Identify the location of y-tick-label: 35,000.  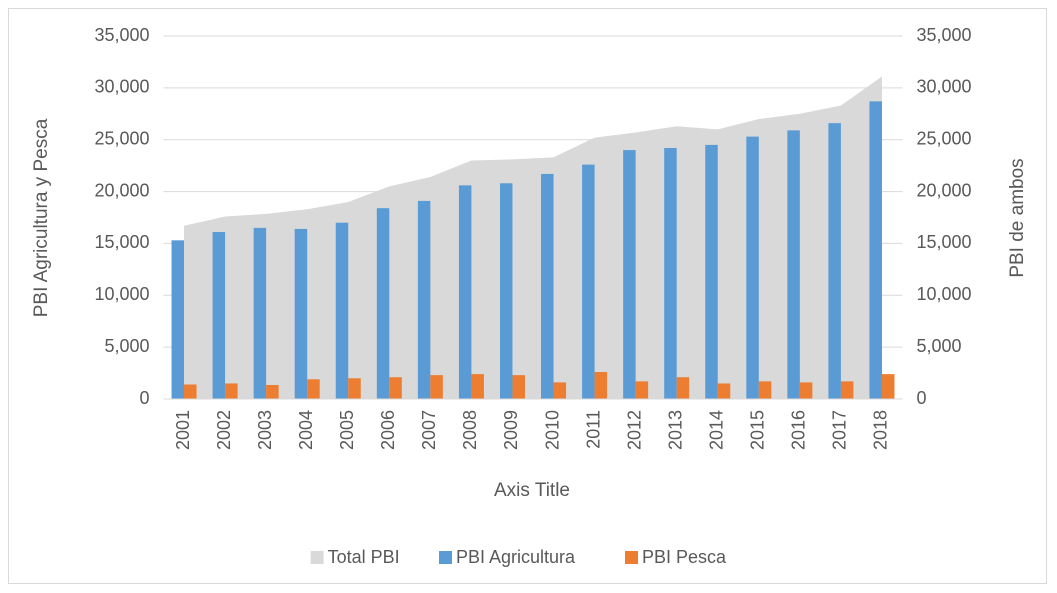
(121, 35).